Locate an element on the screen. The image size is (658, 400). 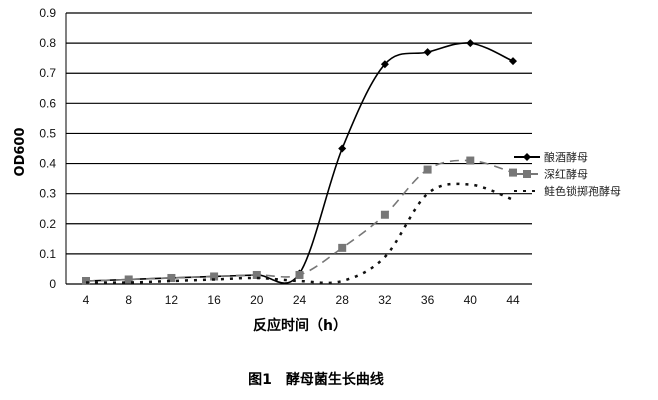
x-tick-label: 44 is located at coordinates (513, 300).